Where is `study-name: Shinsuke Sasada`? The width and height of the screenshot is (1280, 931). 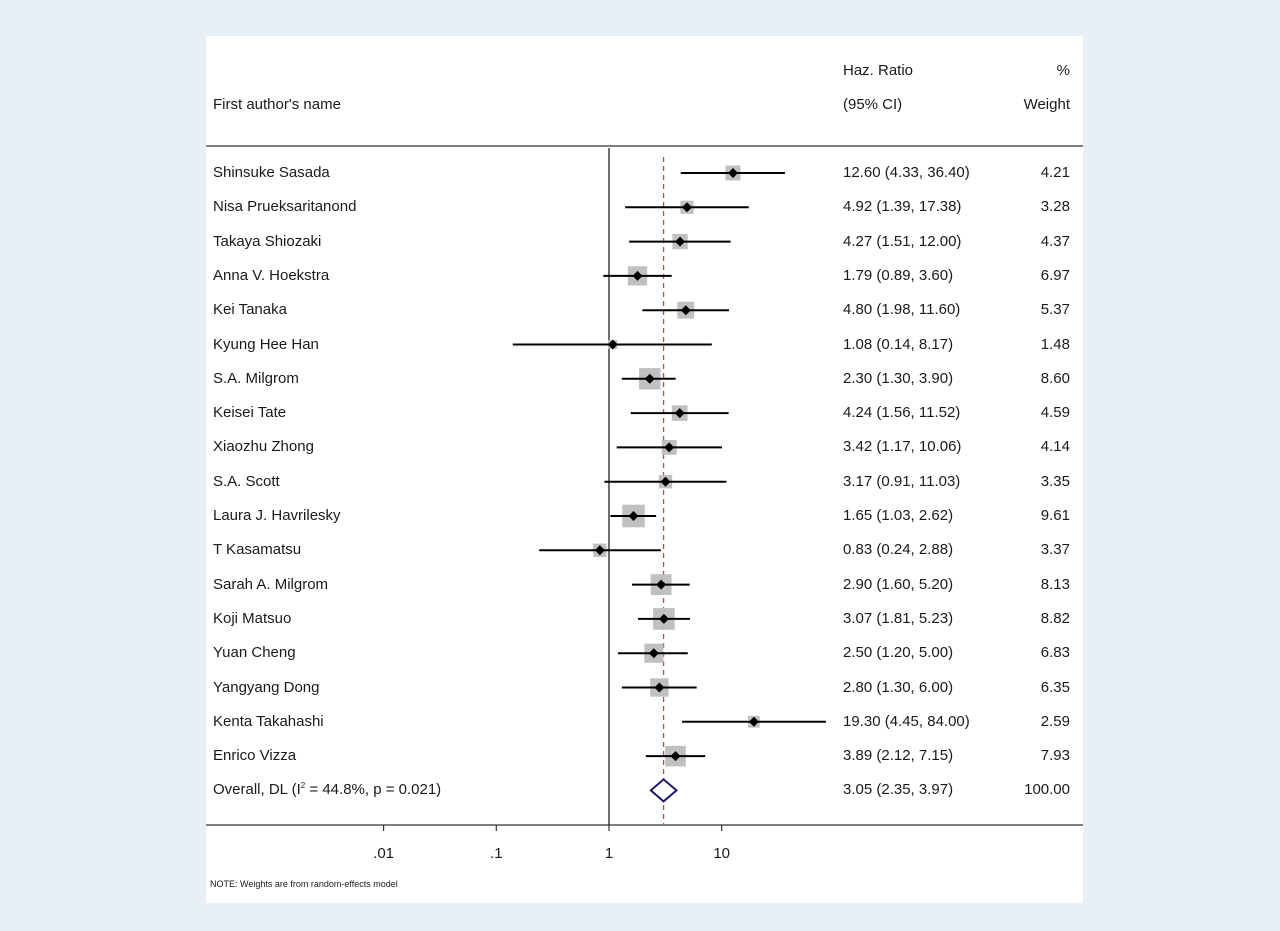
study-name: Shinsuke Sasada is located at coordinates (271, 172).